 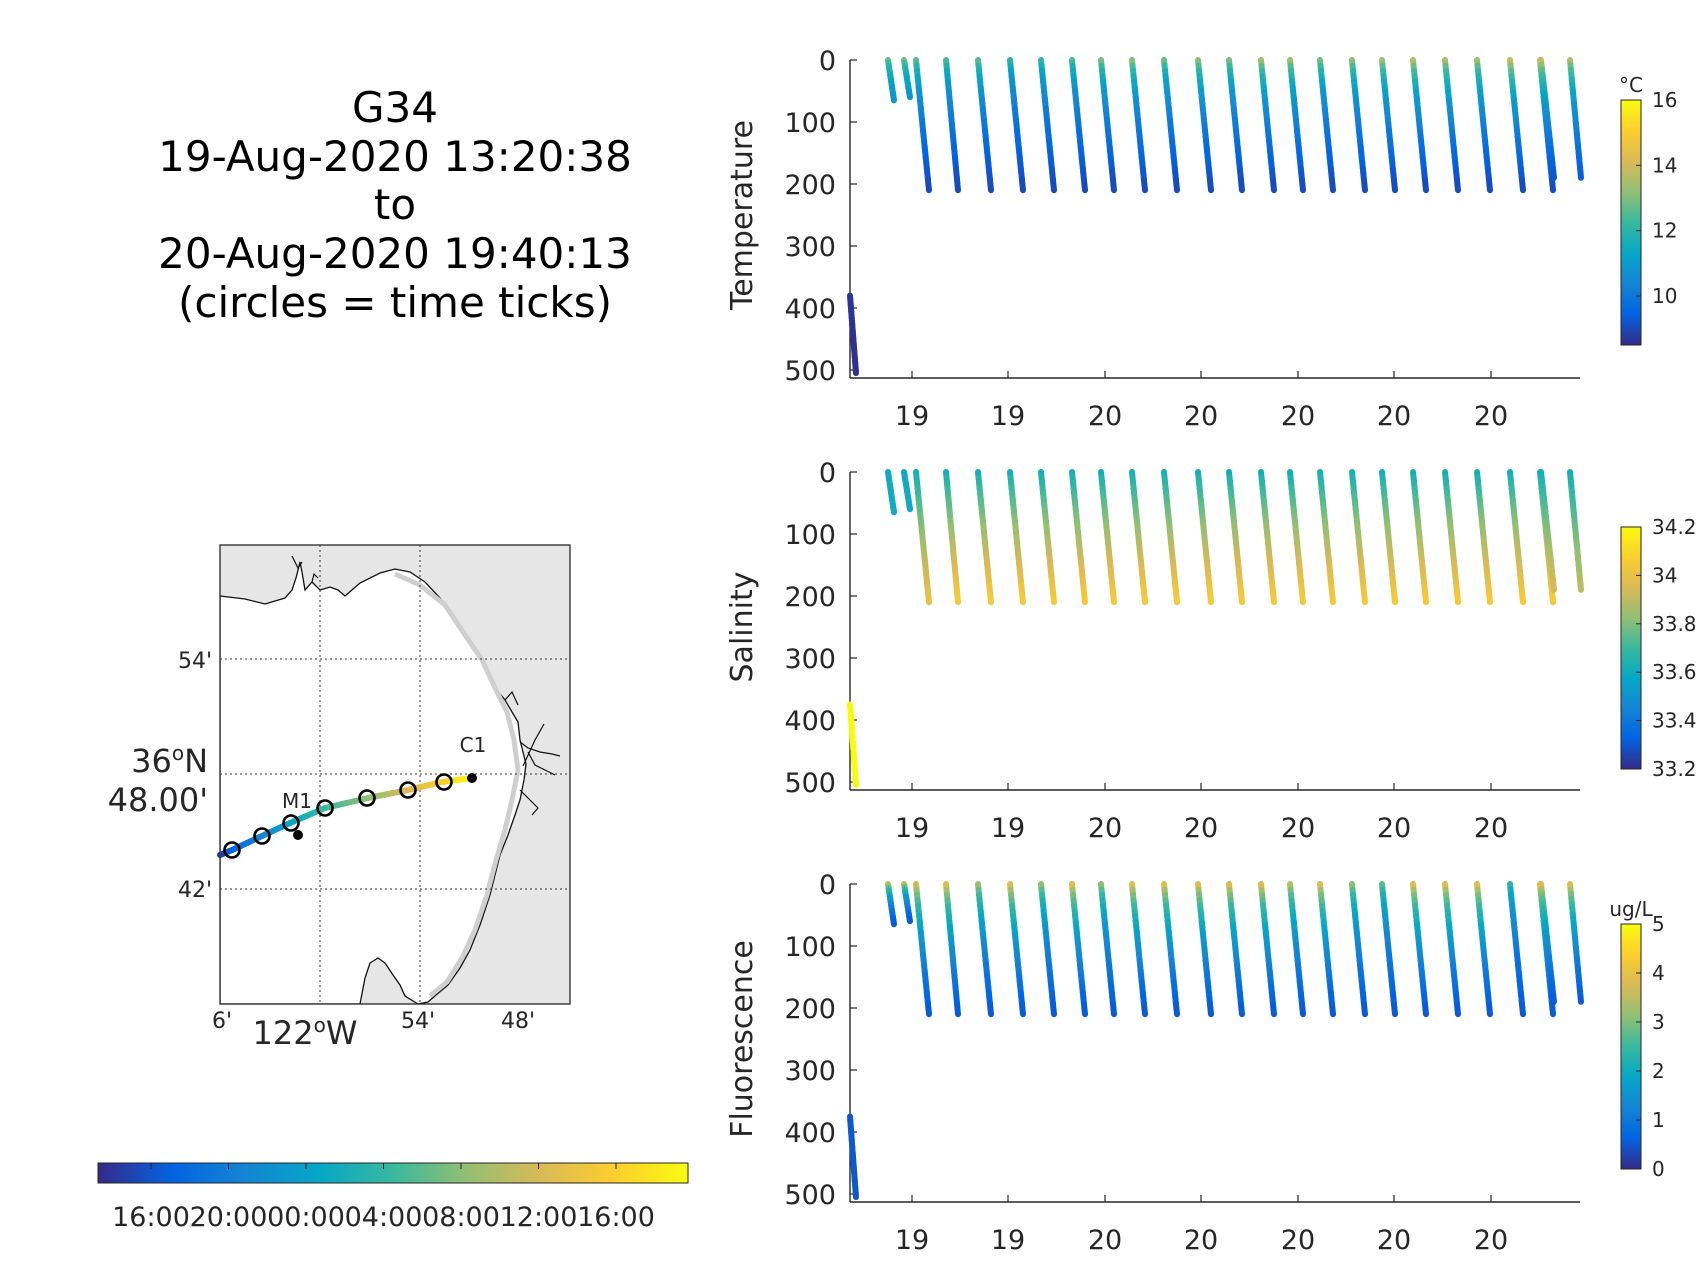 I want to click on map-grid, so click(x=395, y=774).